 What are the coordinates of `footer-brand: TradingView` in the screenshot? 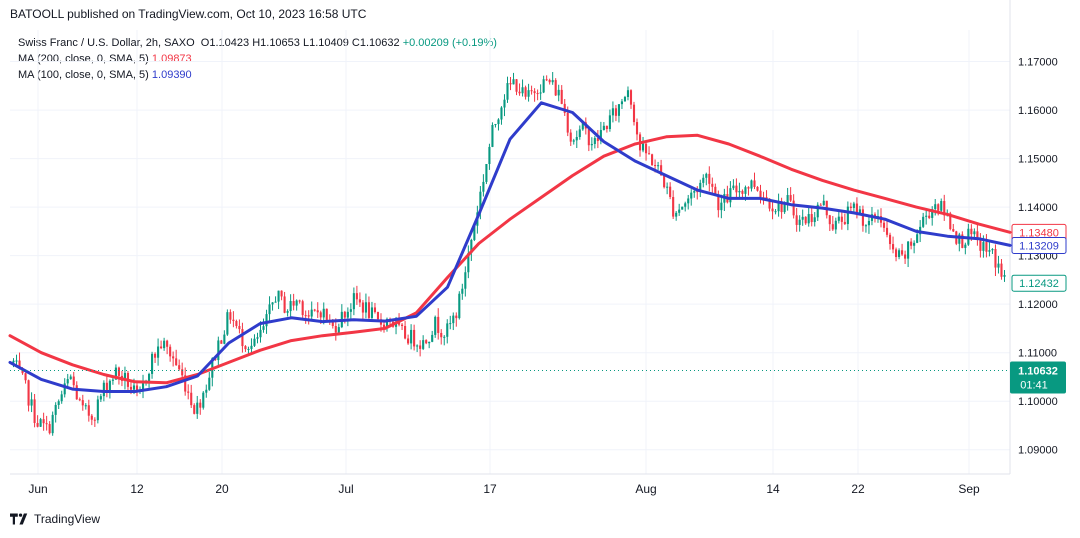 It's located at (55, 519).